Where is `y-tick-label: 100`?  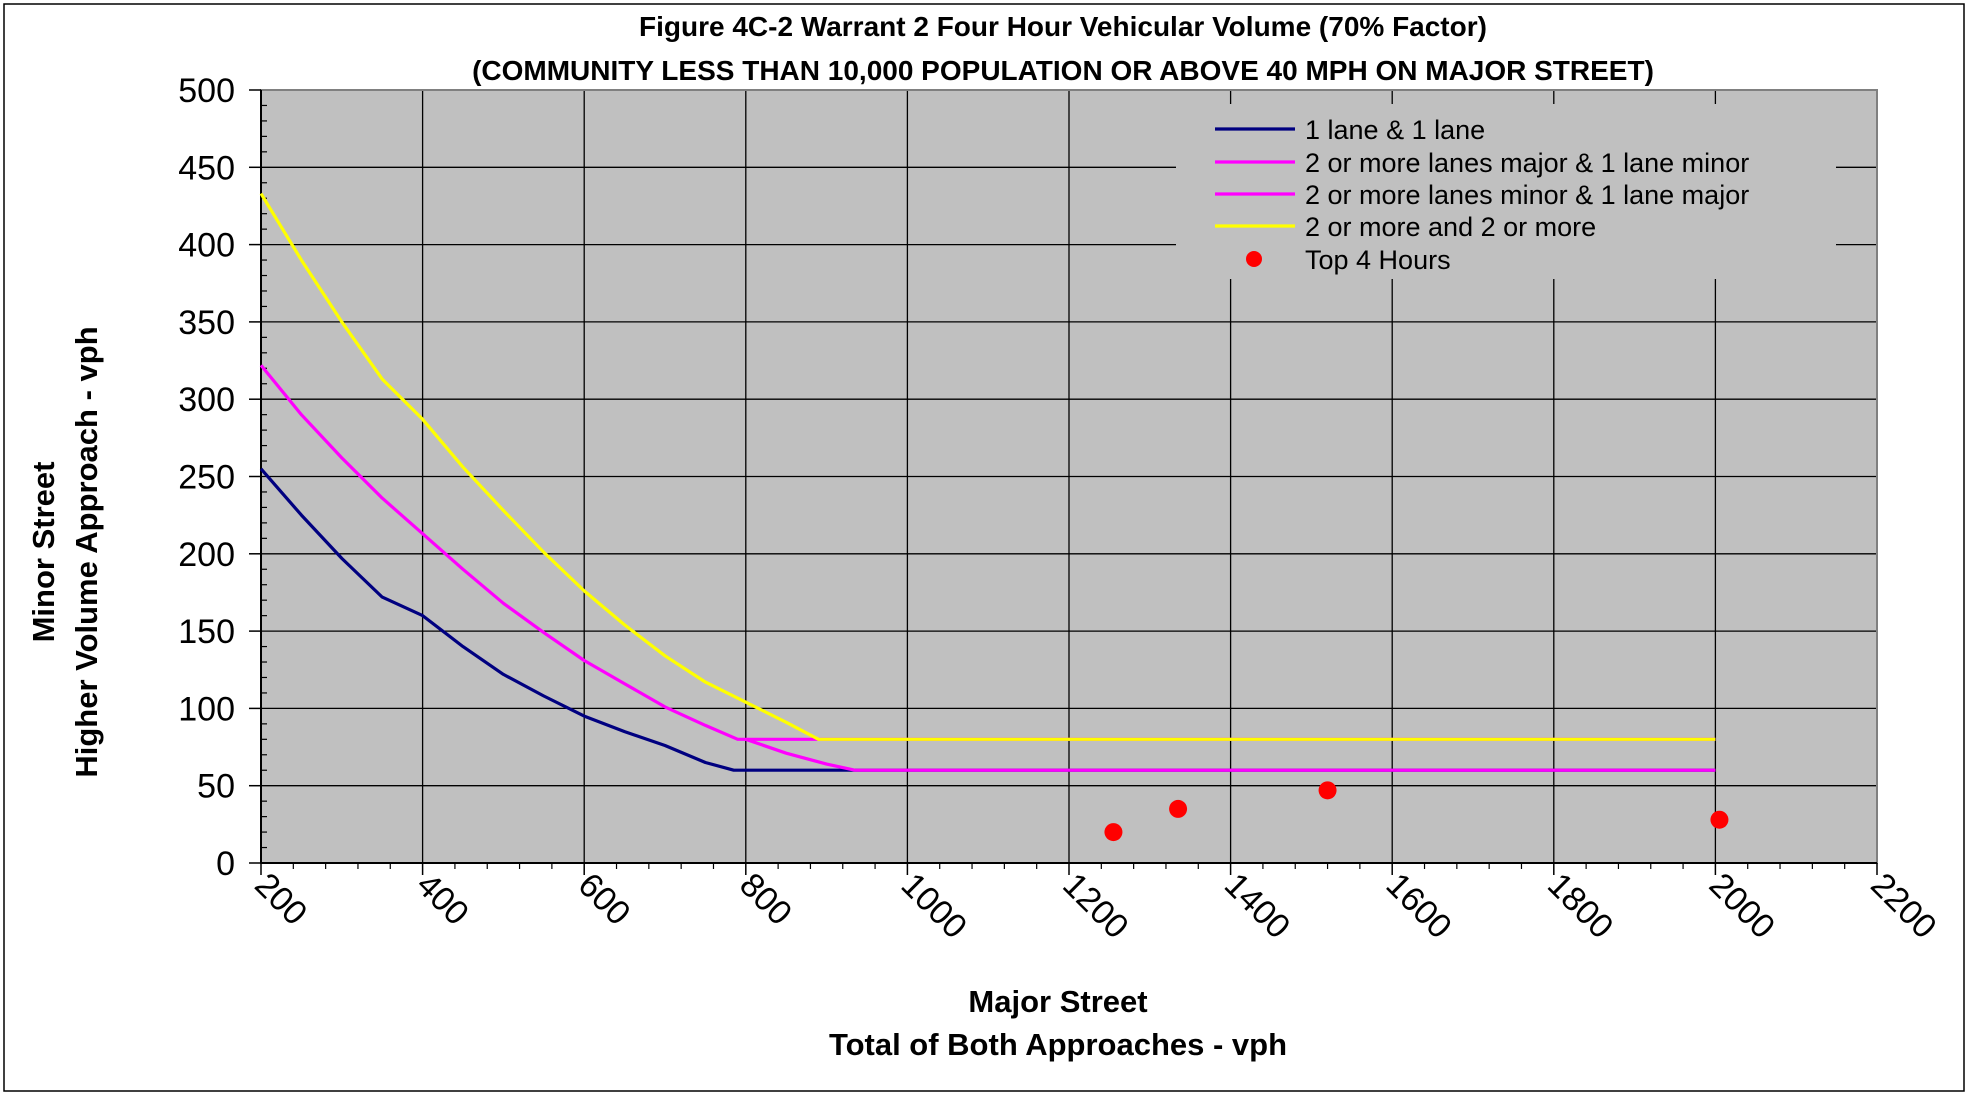
y-tick-label: 100 is located at coordinates (206, 709).